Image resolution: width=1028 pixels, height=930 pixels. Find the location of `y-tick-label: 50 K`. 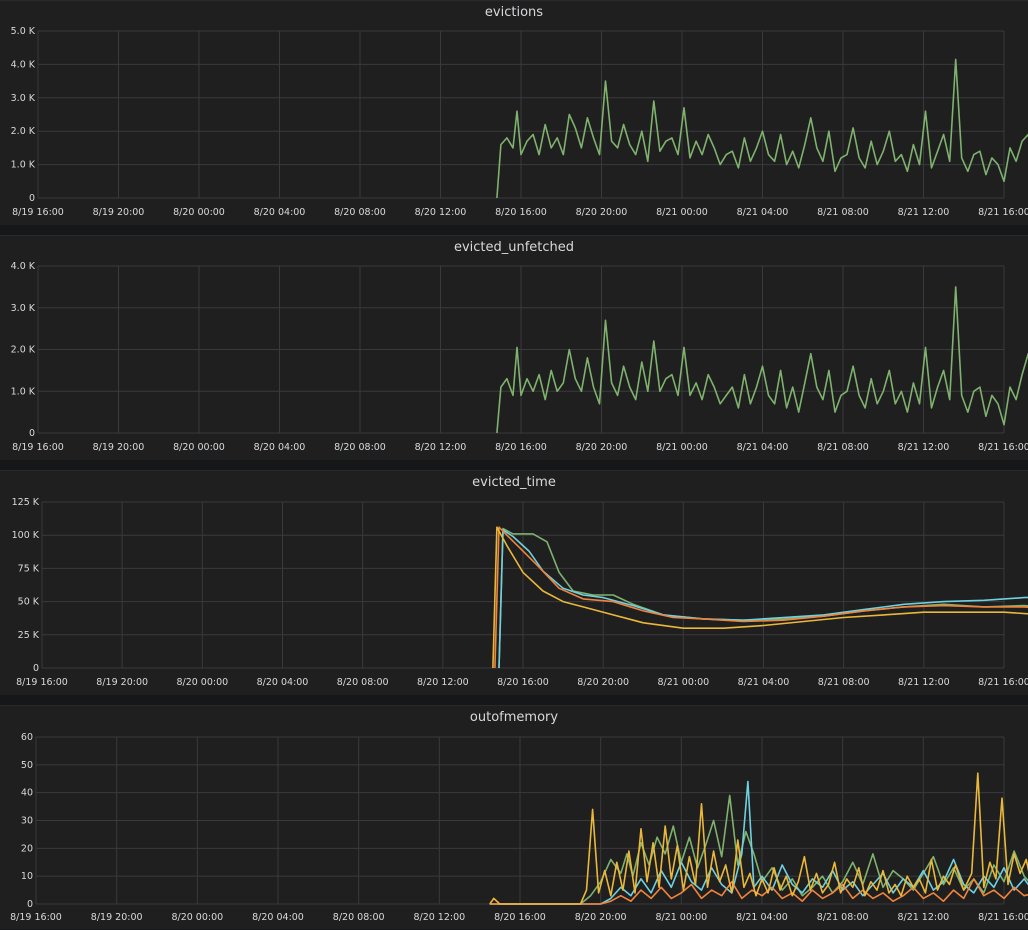

y-tick-label: 50 K is located at coordinates (29, 602).